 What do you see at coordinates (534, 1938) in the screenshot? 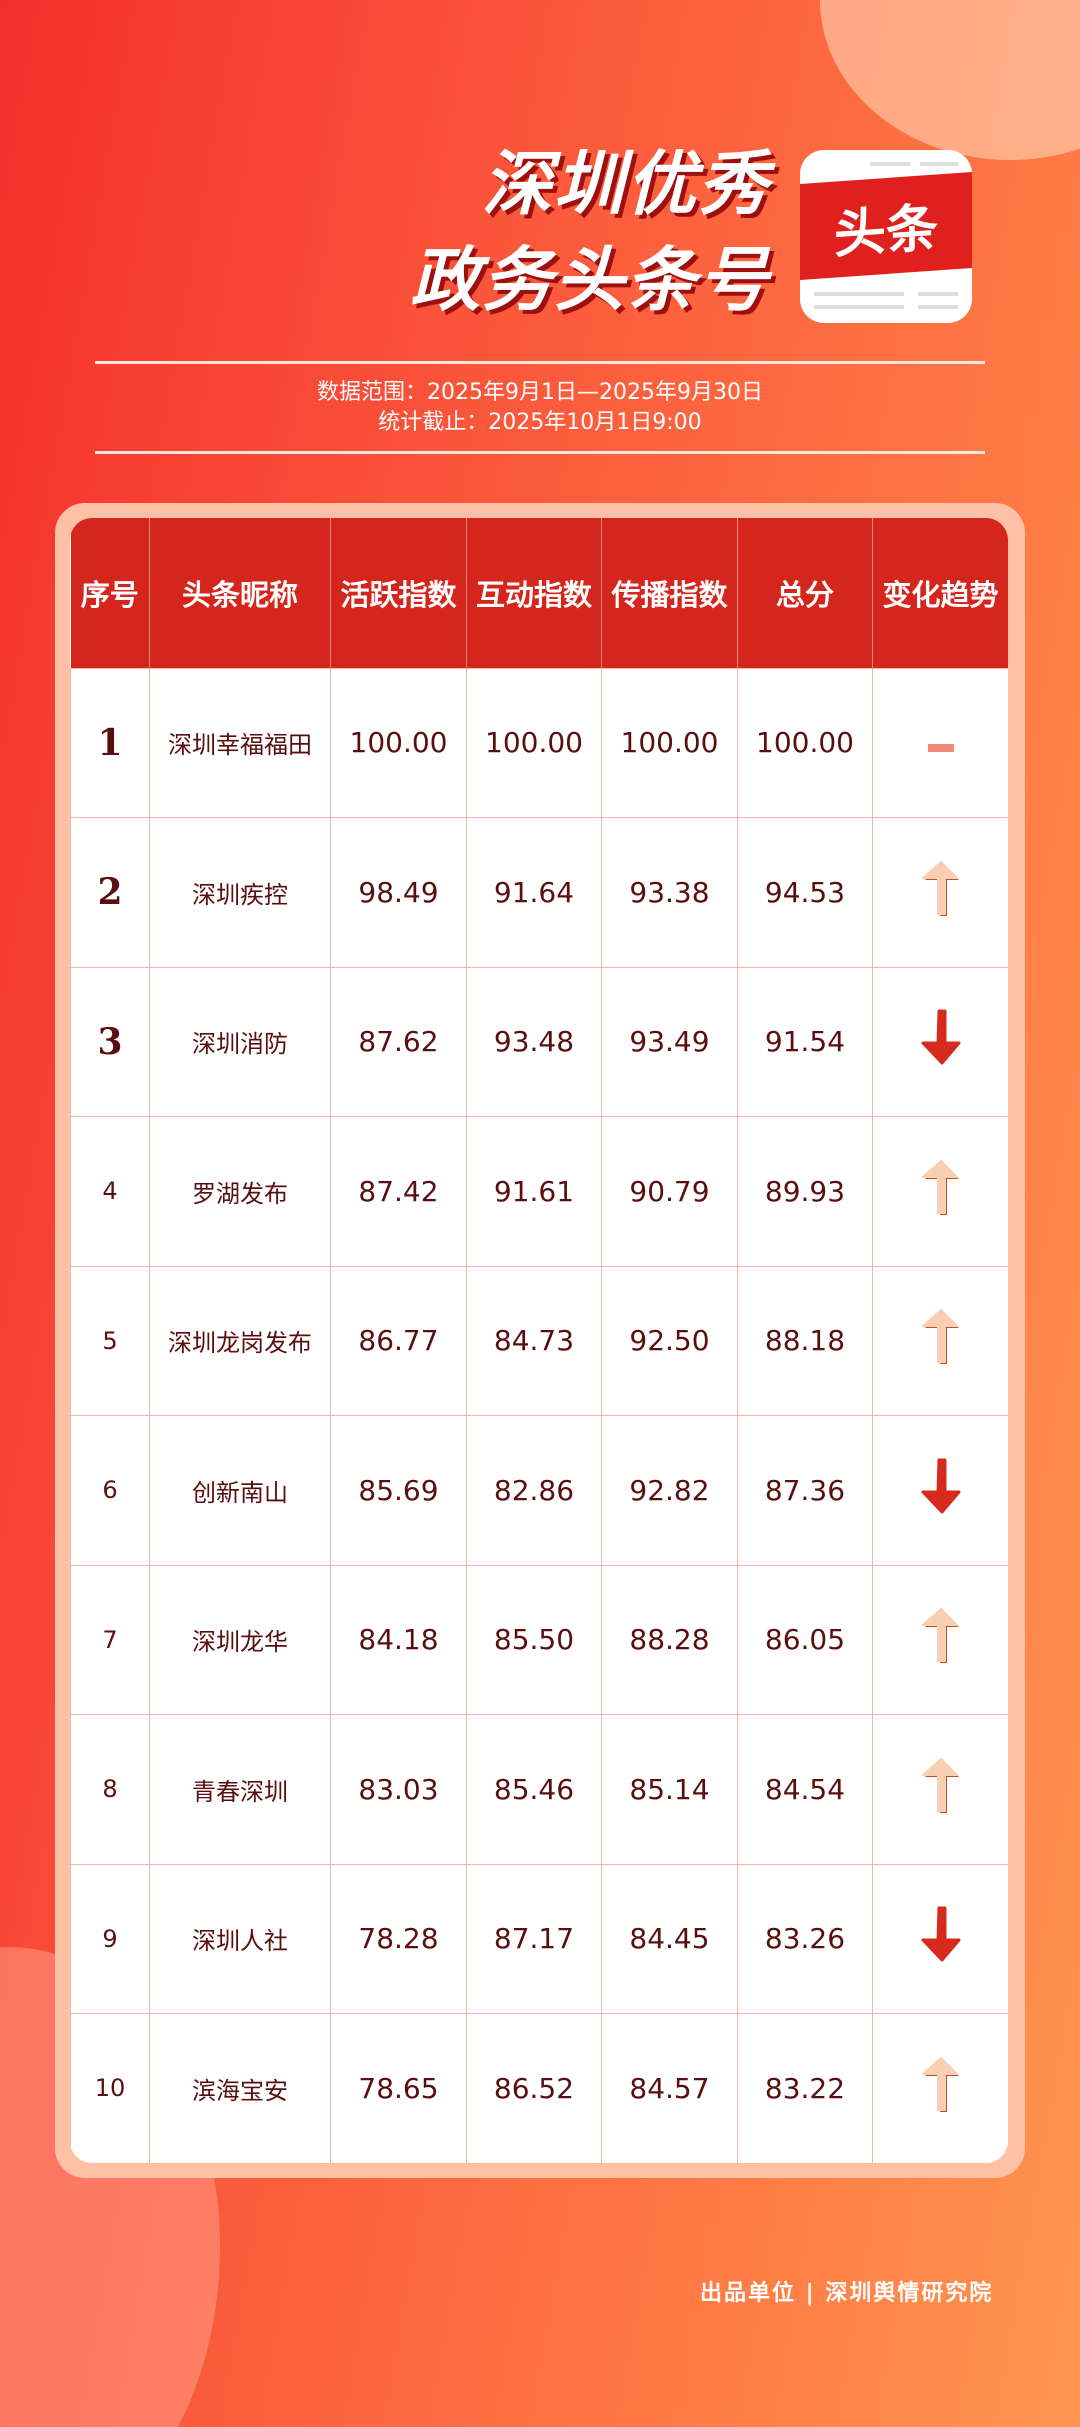
I see `cell-interact: 87.17` at bounding box center [534, 1938].